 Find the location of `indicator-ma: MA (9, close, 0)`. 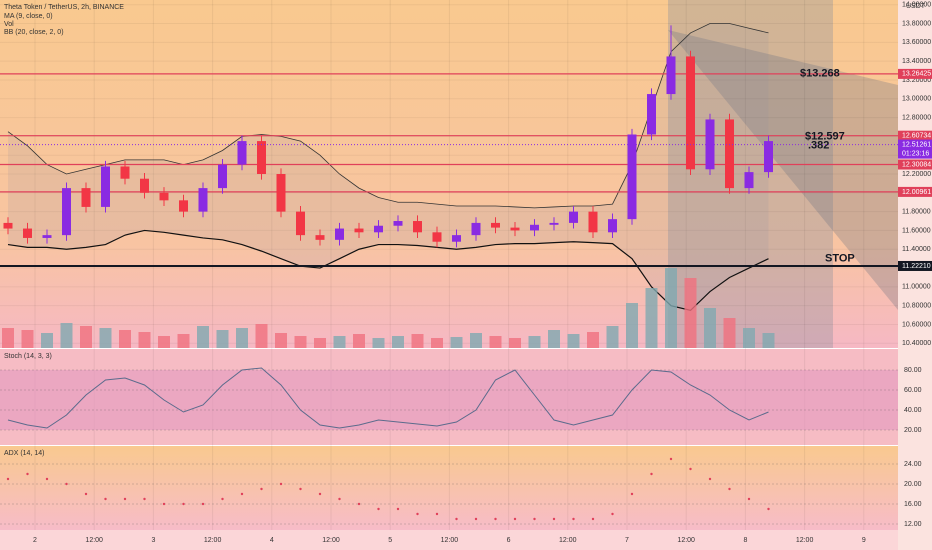

indicator-ma: MA (9, close, 0) is located at coordinates (28, 16).